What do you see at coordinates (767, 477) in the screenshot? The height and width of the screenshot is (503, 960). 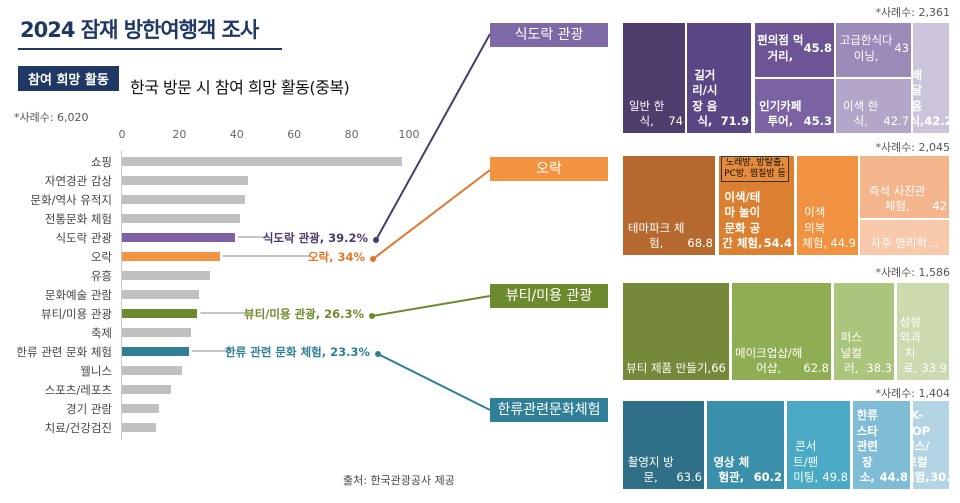 I see `cell-value: 60.2` at bounding box center [767, 477].